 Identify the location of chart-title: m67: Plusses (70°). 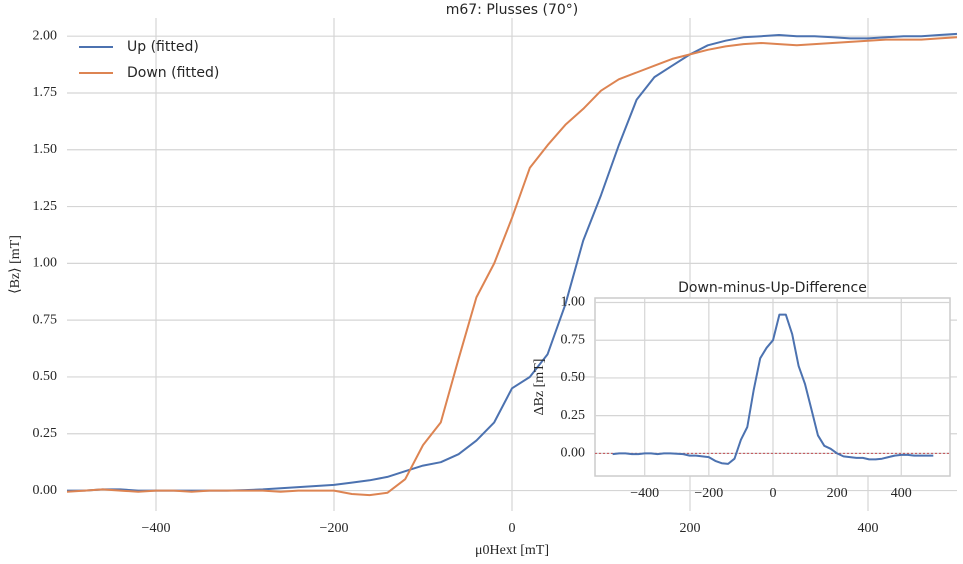
(512, 10).